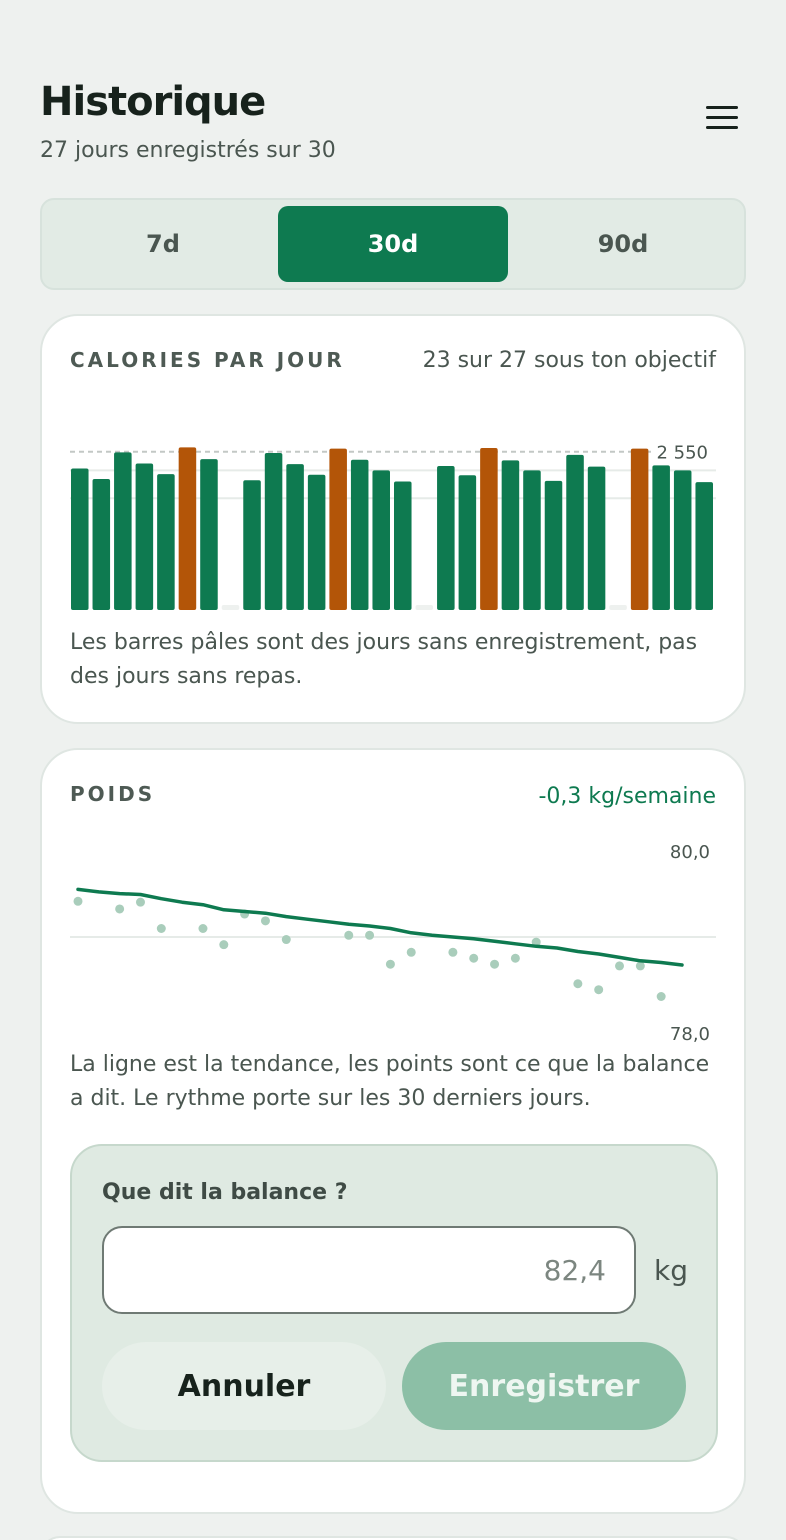 The image size is (786, 1540). Describe the element at coordinates (207, 360) in the screenshot. I see `calories-card-label: CALORIES PAR JOUR` at that location.